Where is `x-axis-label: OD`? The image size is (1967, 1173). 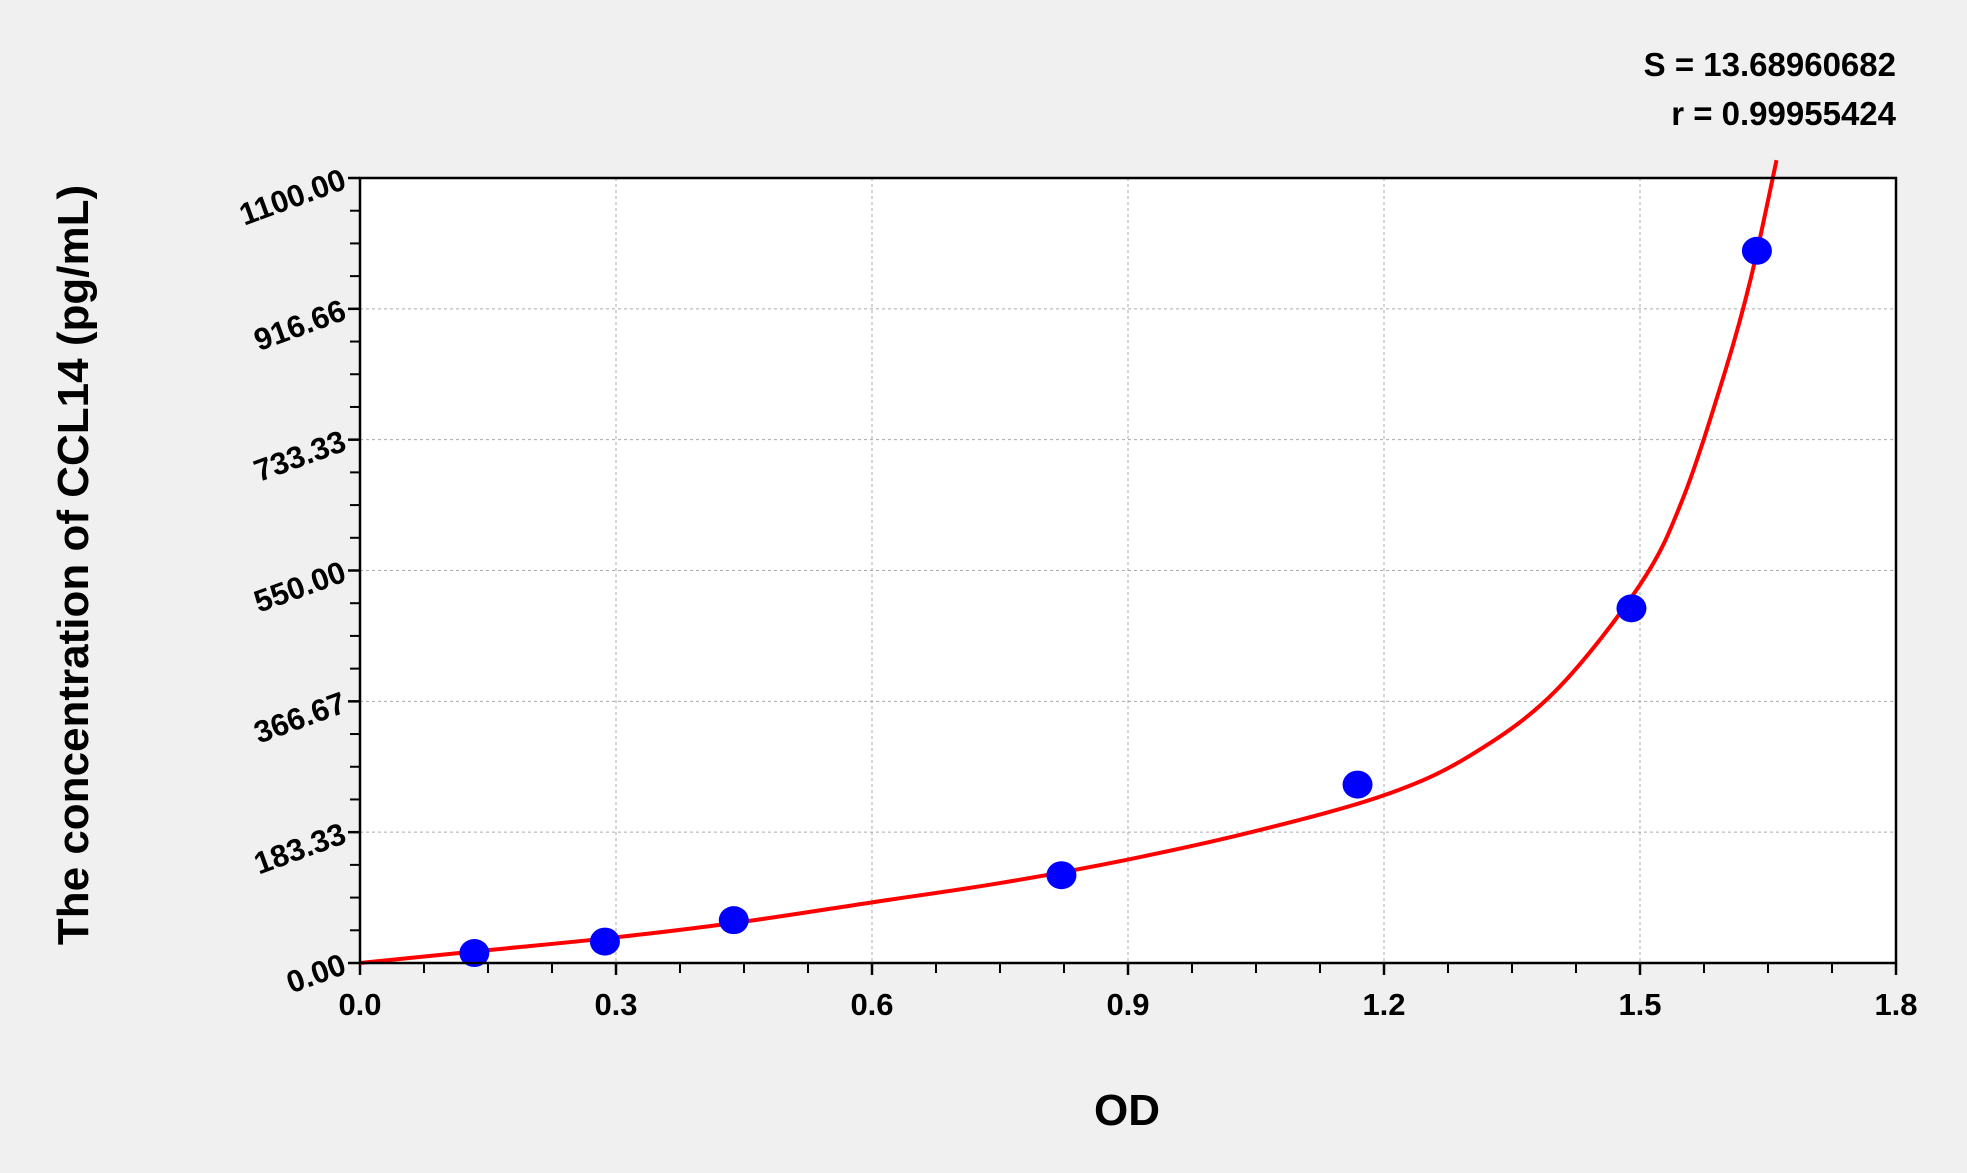 x-axis-label: OD is located at coordinates (1127, 1110).